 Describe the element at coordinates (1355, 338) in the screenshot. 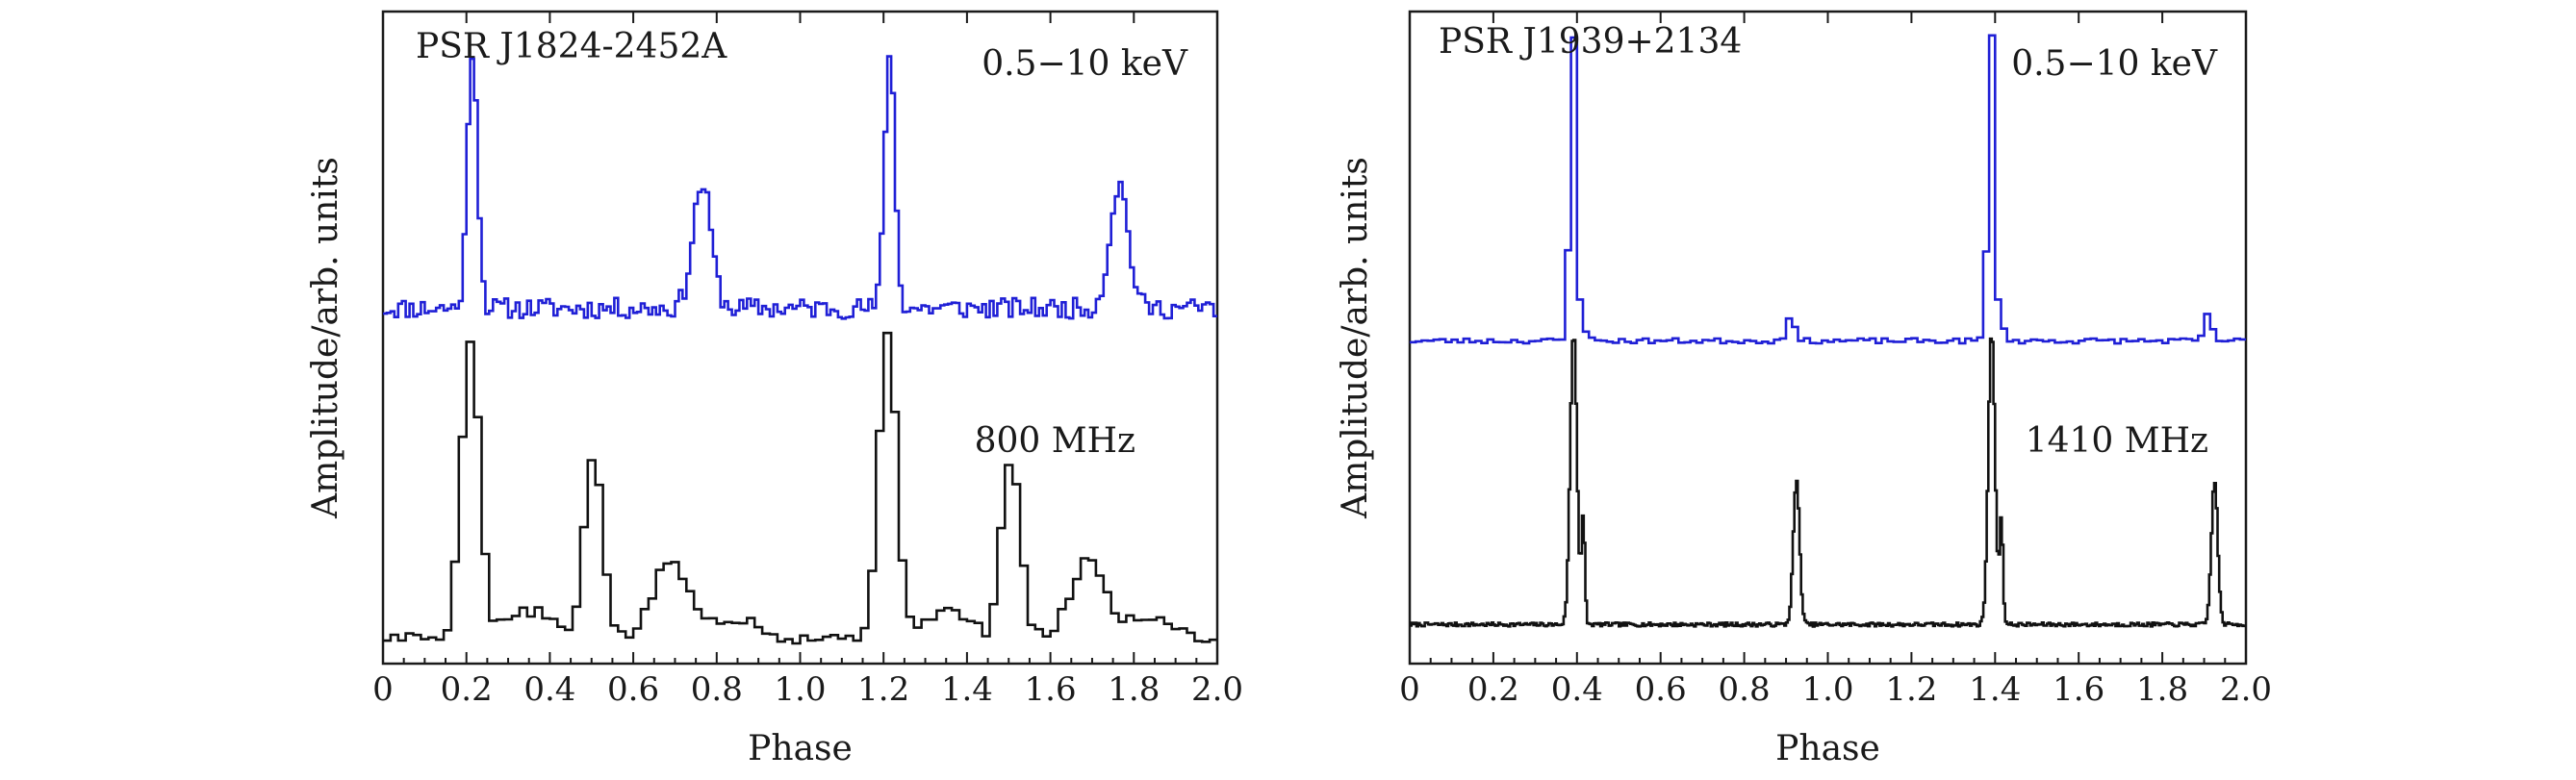

I see `y-axis-title-right: Amplitude/arb. units` at that location.